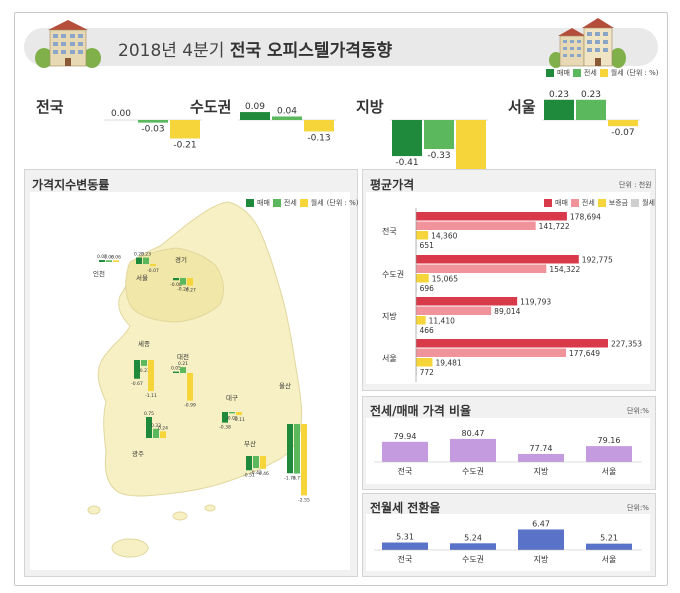 The image size is (680, 593). What do you see at coordinates (152, 130) in the screenshot?
I see `summary-data-label: -0.03` at bounding box center [152, 130].